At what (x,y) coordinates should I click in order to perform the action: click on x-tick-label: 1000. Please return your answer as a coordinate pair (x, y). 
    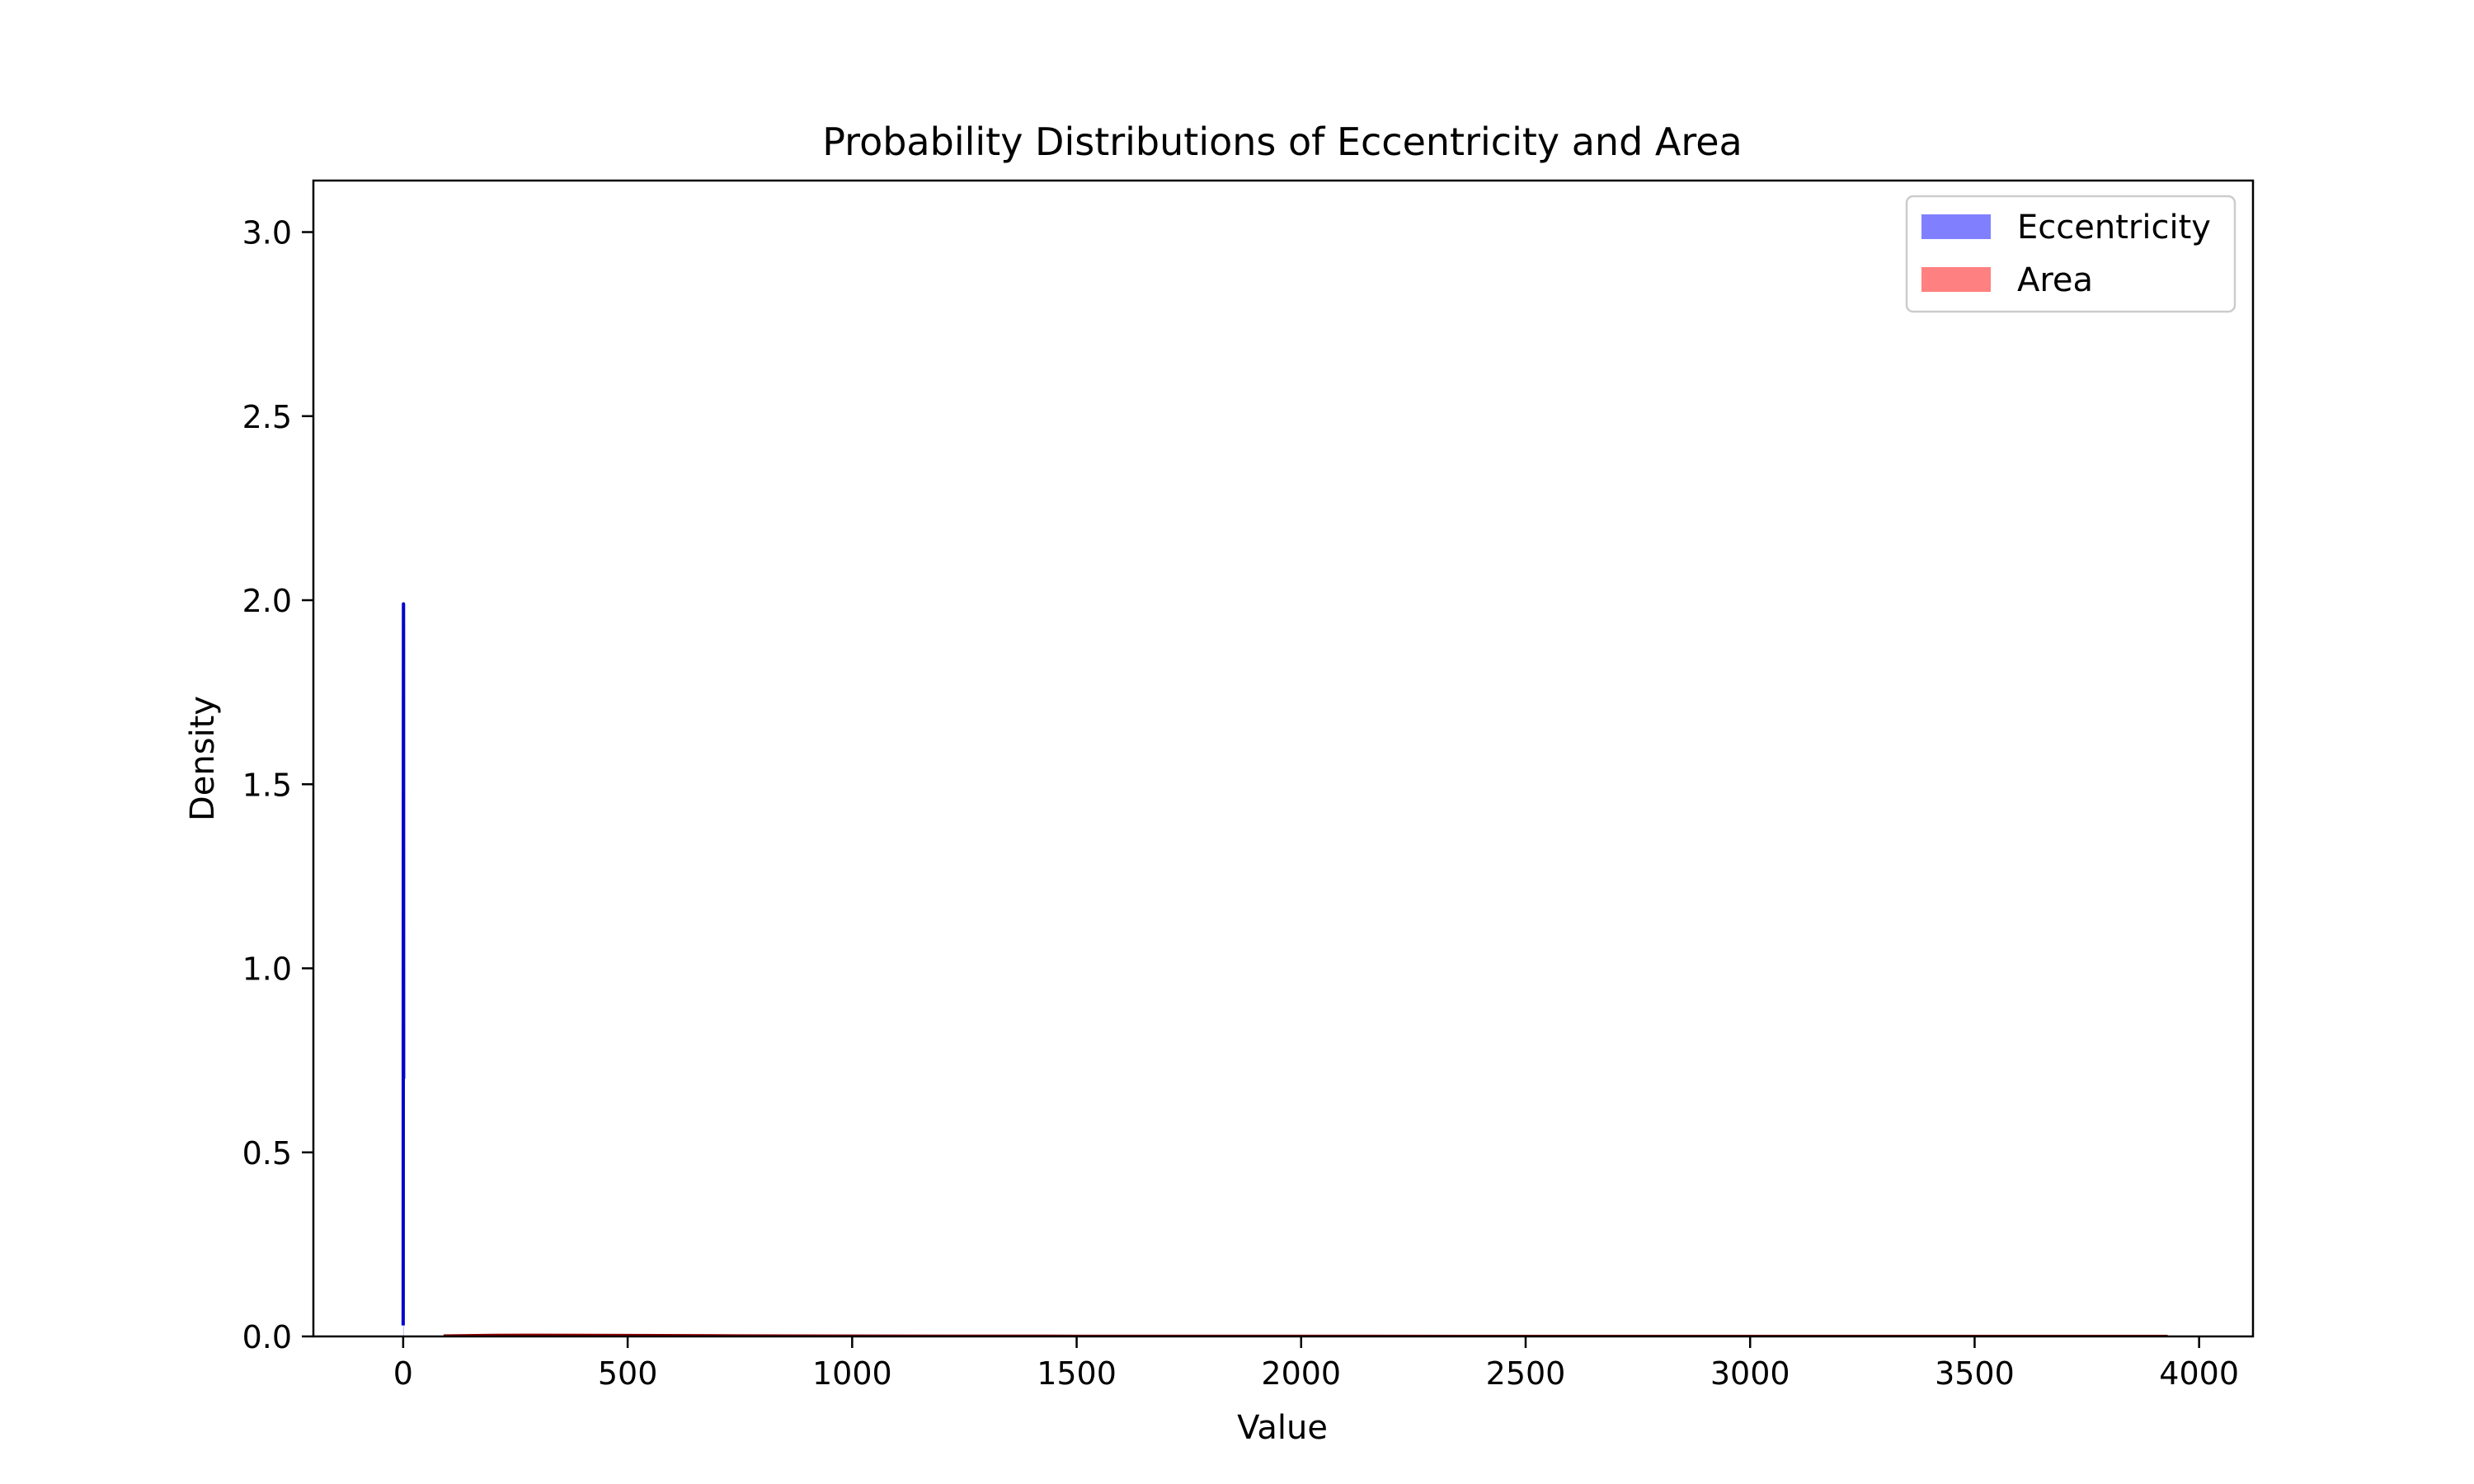
    Looking at the image, I should click on (852, 1373).